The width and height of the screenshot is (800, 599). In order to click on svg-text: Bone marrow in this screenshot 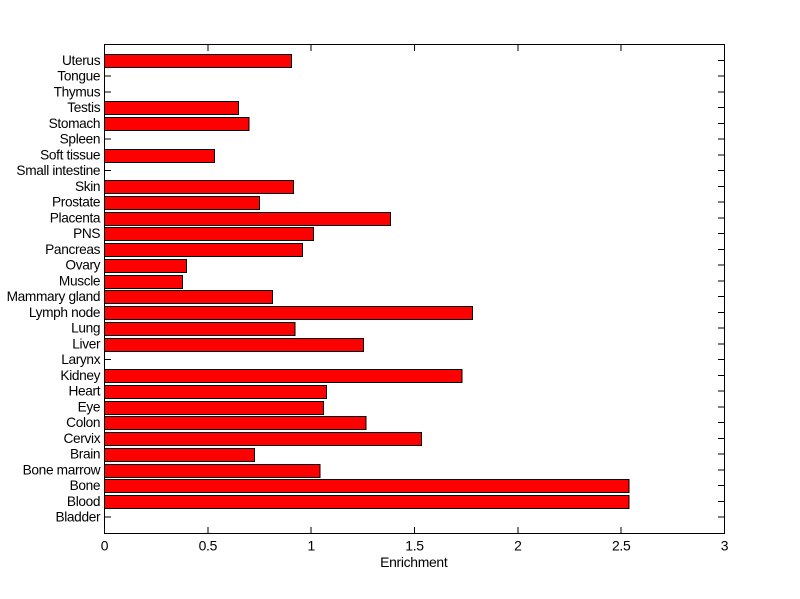, I will do `click(62, 469)`.